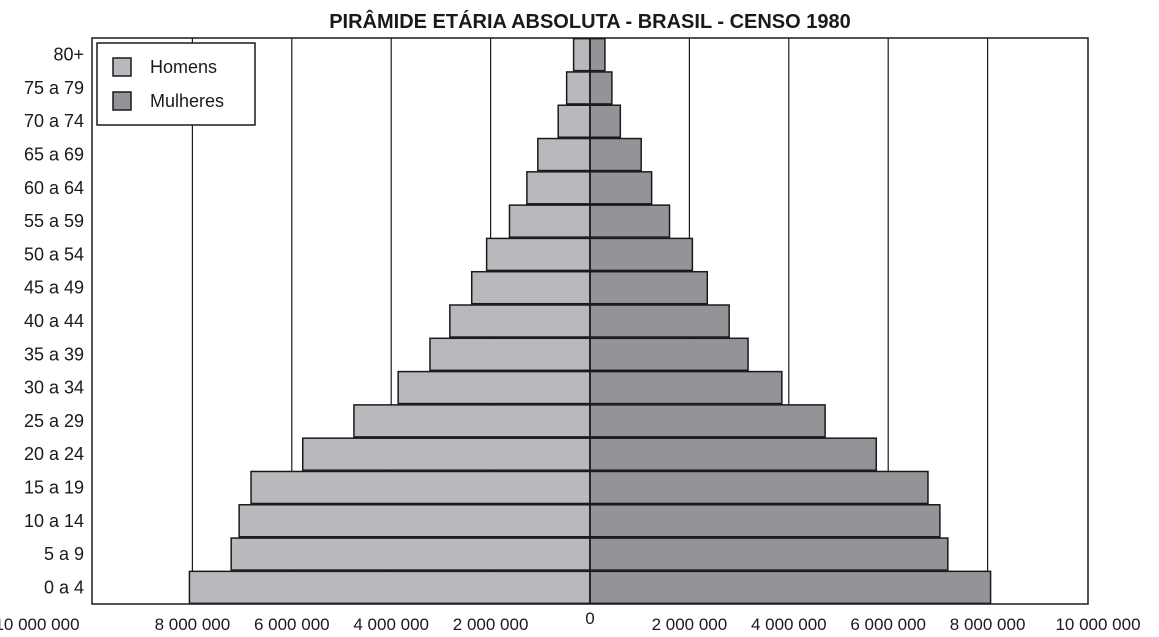 The width and height of the screenshot is (1159, 637). I want to click on age-group-label: 35 a 39, so click(54, 354).